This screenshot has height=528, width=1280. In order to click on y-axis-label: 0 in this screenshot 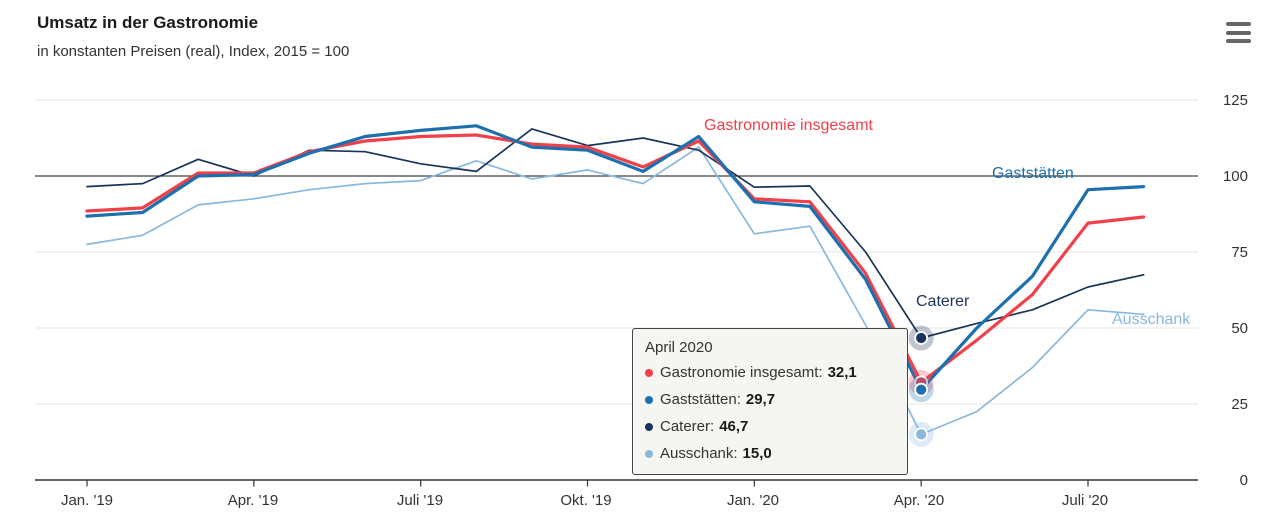, I will do `click(1243, 480)`.